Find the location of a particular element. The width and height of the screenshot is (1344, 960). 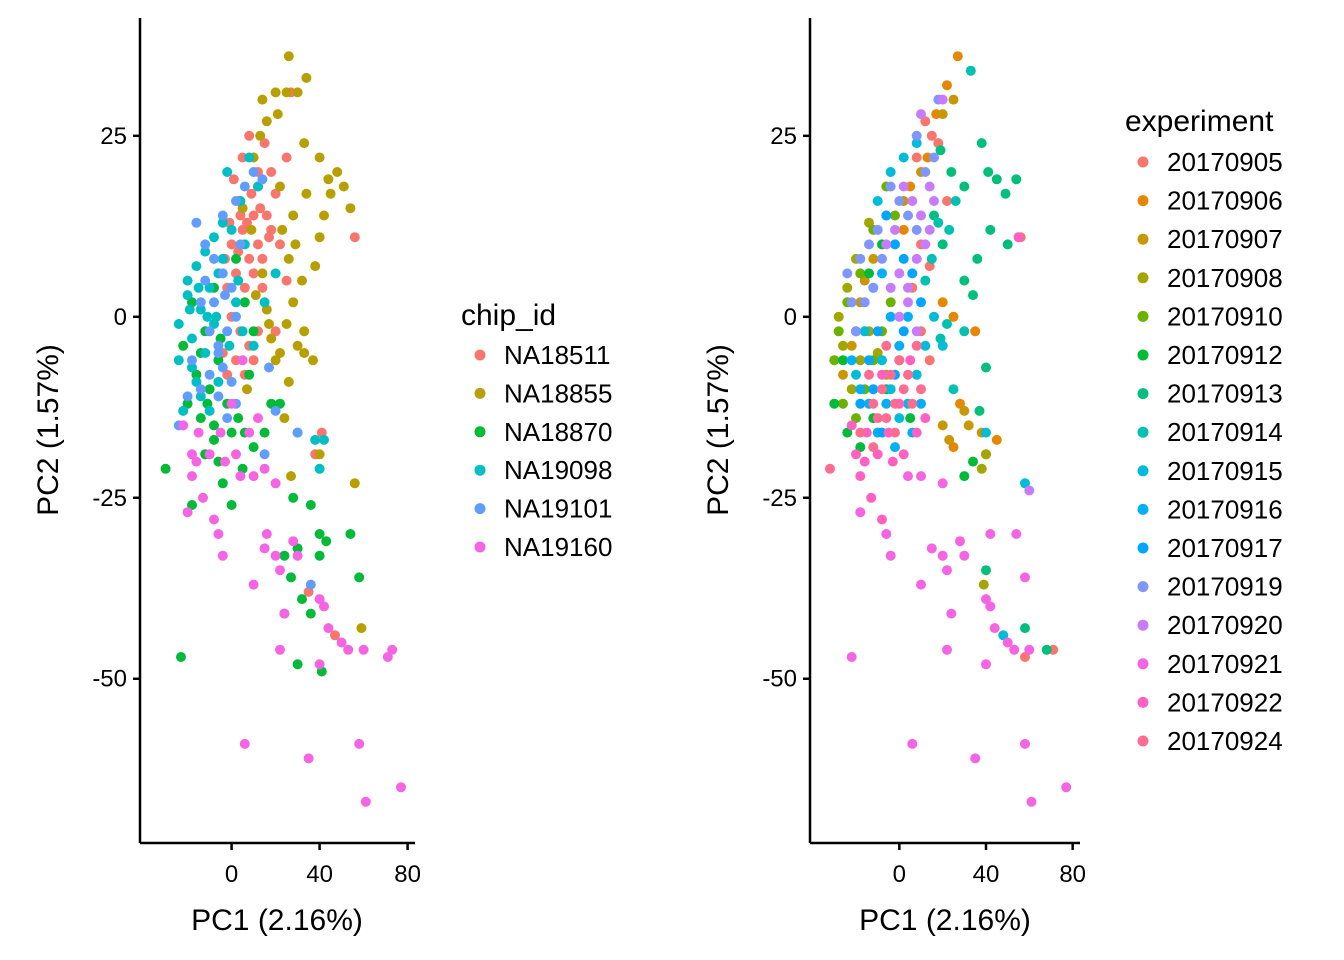

legend-label: 20170922 is located at coordinates (1225, 702).